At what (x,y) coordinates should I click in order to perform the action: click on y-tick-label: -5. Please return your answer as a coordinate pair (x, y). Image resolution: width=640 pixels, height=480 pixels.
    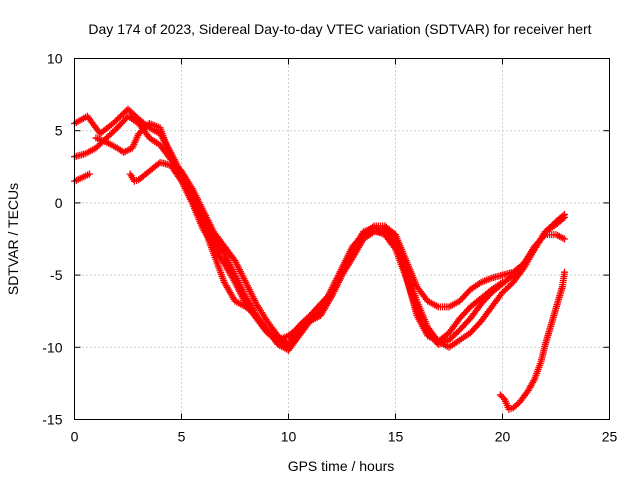
    Looking at the image, I should click on (56, 275).